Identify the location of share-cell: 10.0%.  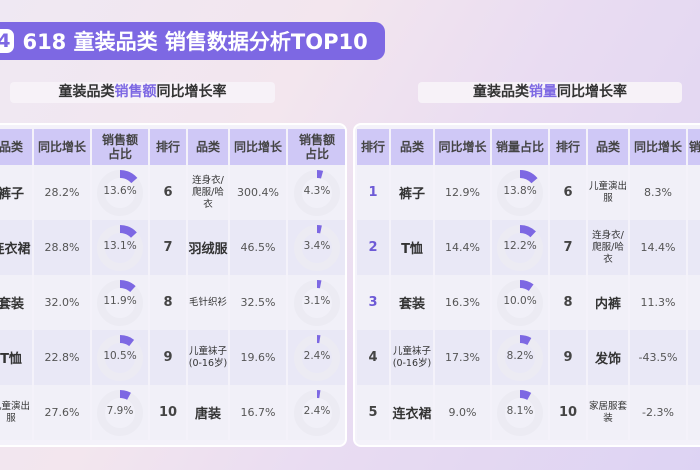
(520, 302).